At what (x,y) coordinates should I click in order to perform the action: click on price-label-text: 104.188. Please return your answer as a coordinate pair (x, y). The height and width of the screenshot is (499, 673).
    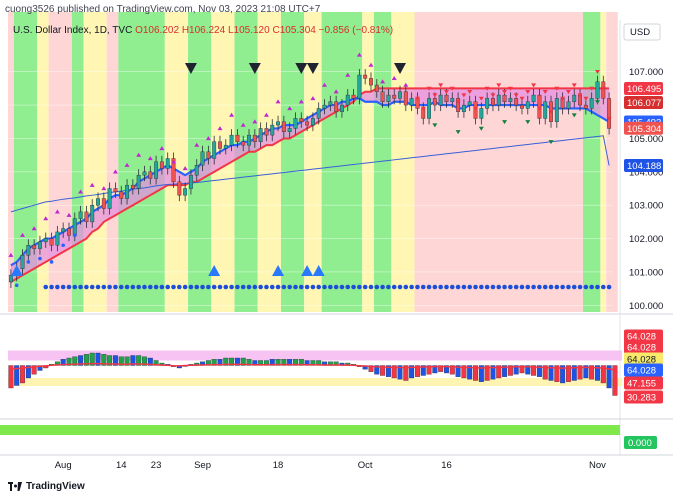
    Looking at the image, I should click on (644, 166).